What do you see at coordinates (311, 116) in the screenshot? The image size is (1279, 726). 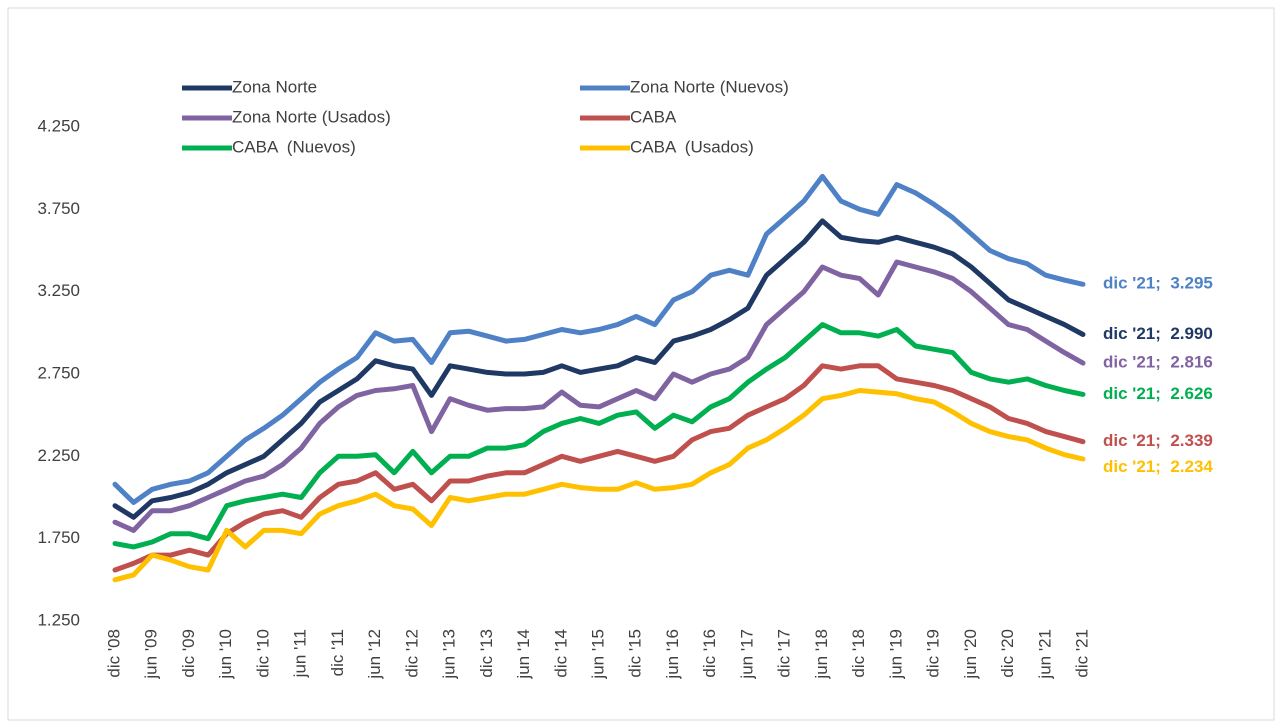 I see `legend-label: Zona Norte (Usados)` at bounding box center [311, 116].